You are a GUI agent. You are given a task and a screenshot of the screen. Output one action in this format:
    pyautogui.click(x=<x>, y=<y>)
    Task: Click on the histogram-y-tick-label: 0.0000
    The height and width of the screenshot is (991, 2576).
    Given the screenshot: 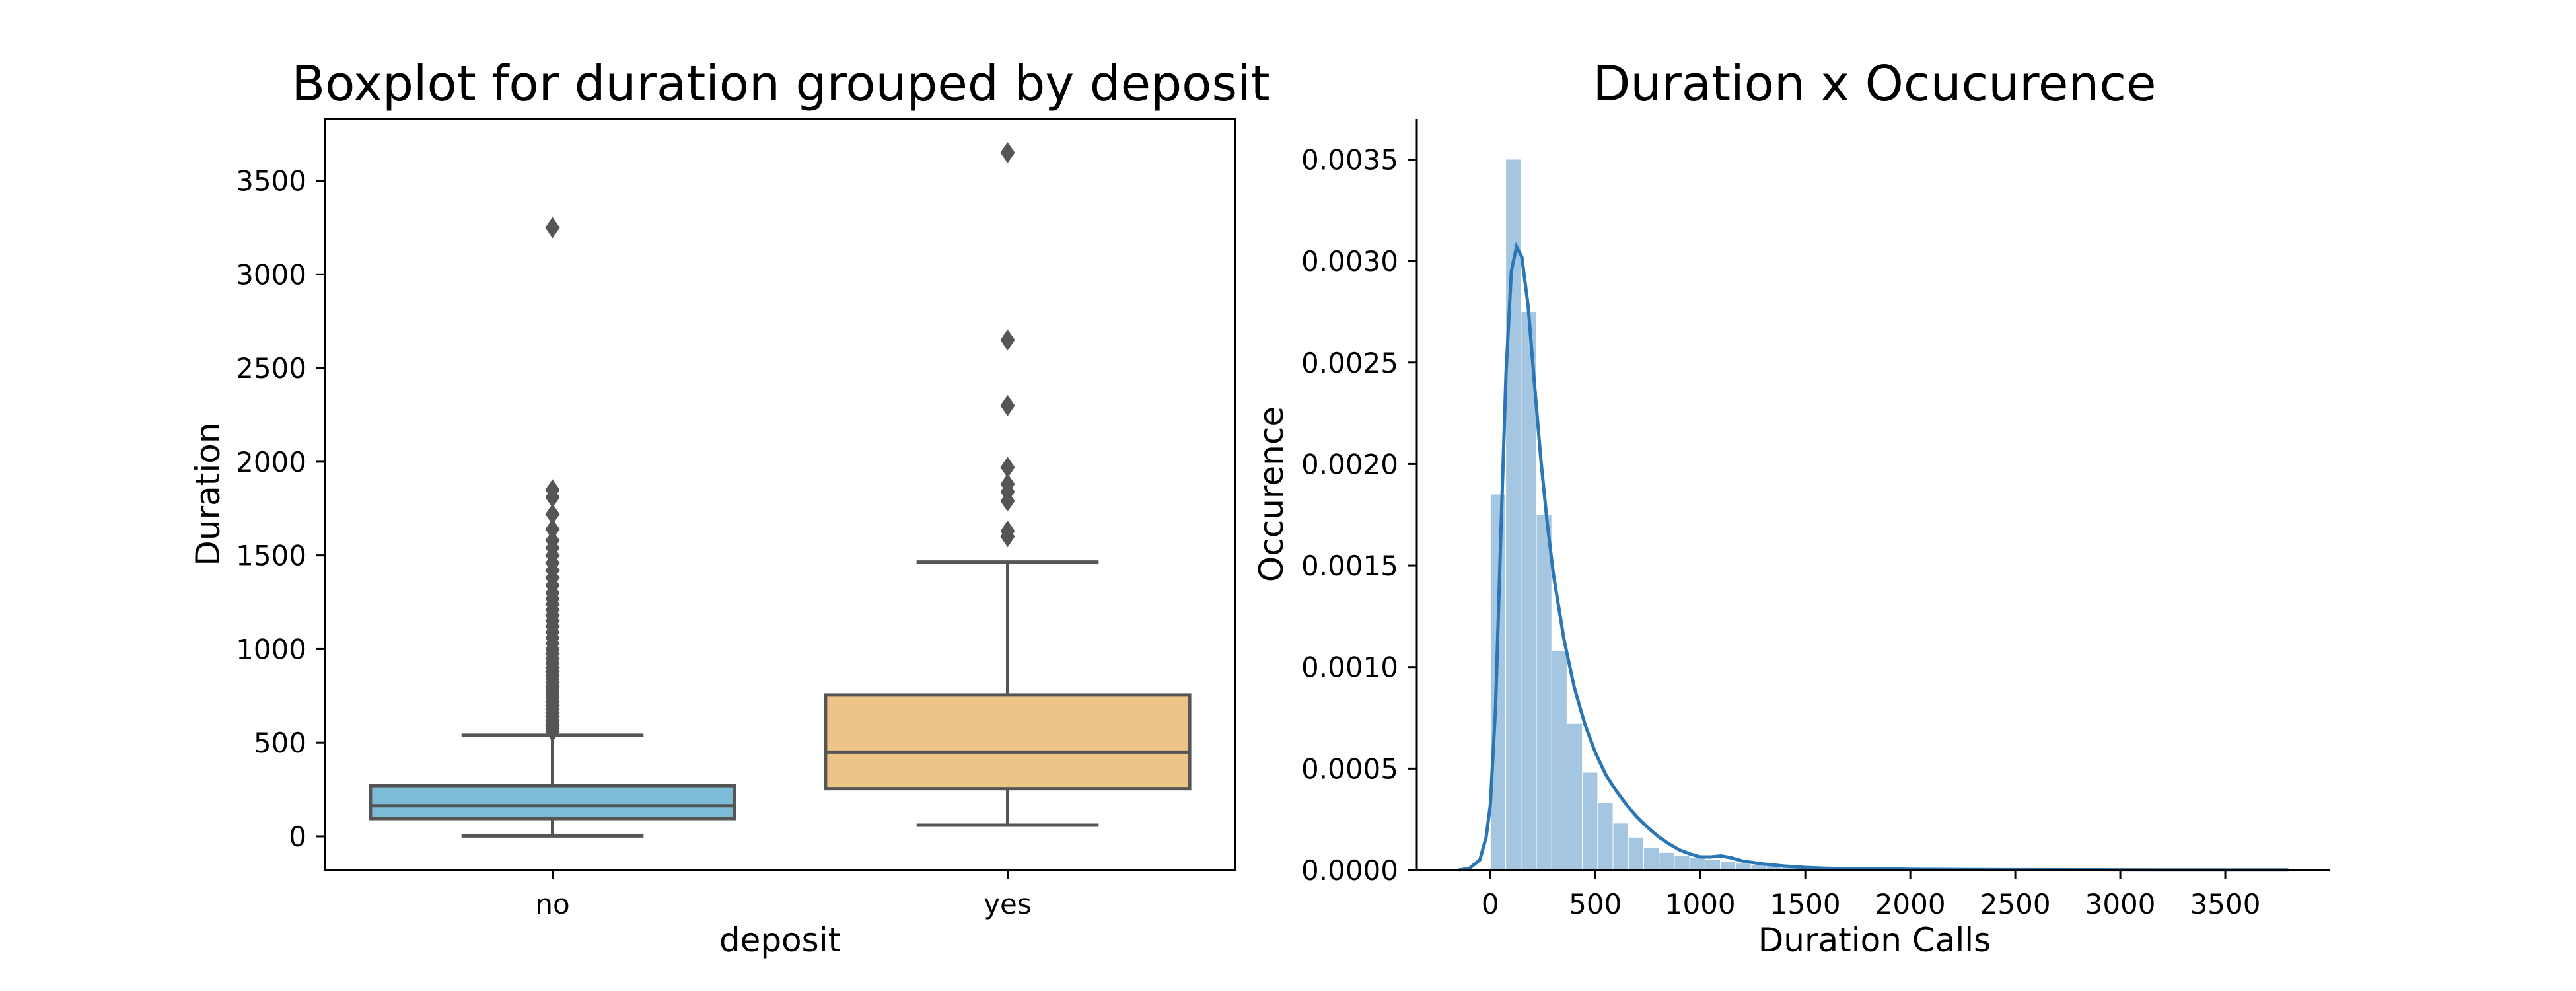 What is the action you would take?
    pyautogui.click(x=1349, y=870)
    